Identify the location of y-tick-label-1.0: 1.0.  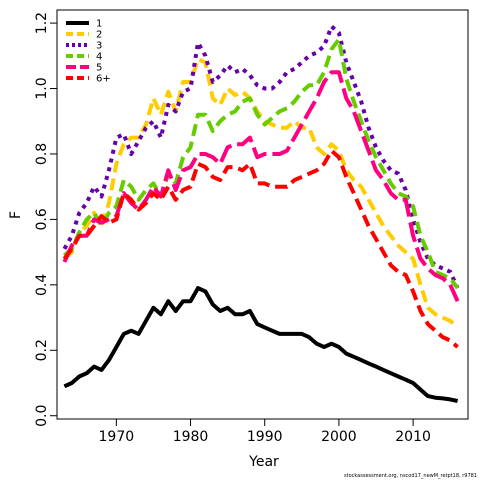
(42, 88).